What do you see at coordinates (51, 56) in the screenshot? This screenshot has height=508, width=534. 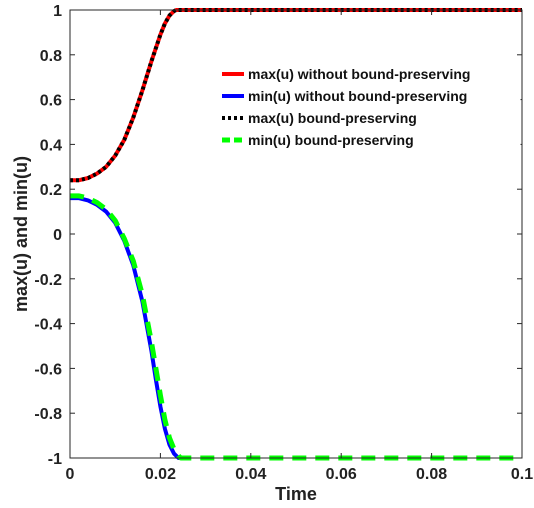 I see `y-tick-label: 0.8` at bounding box center [51, 56].